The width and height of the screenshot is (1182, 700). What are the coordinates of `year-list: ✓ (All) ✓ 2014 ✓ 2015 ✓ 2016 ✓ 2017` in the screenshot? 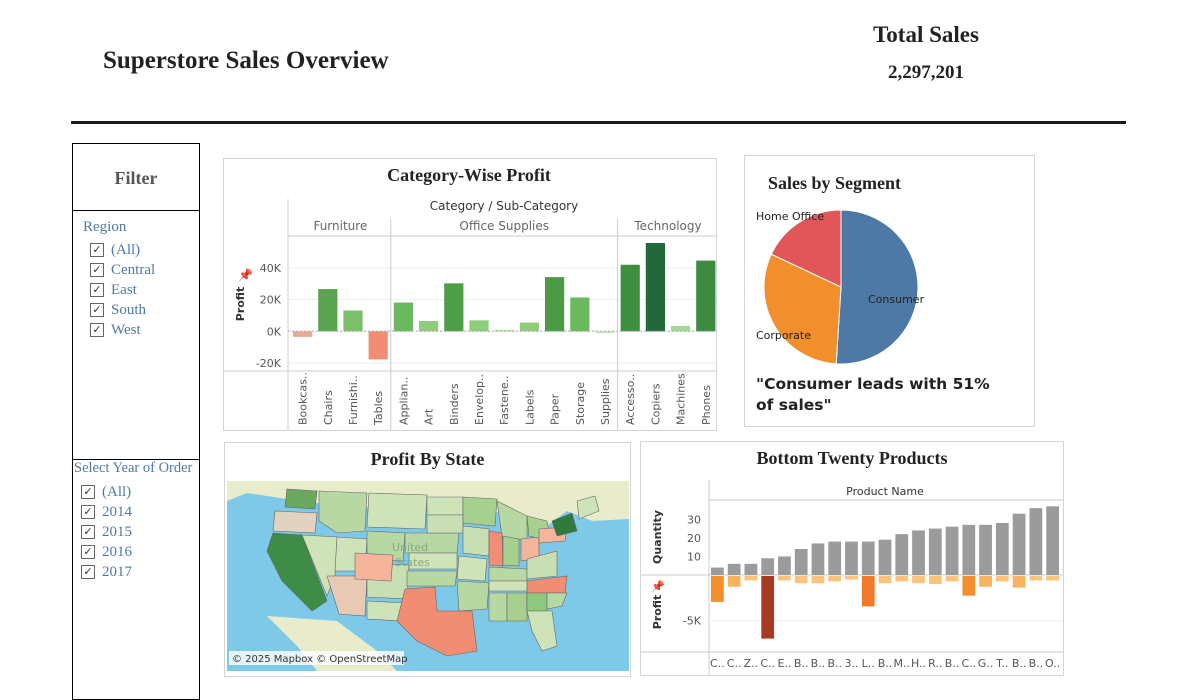 It's located at (140, 532).